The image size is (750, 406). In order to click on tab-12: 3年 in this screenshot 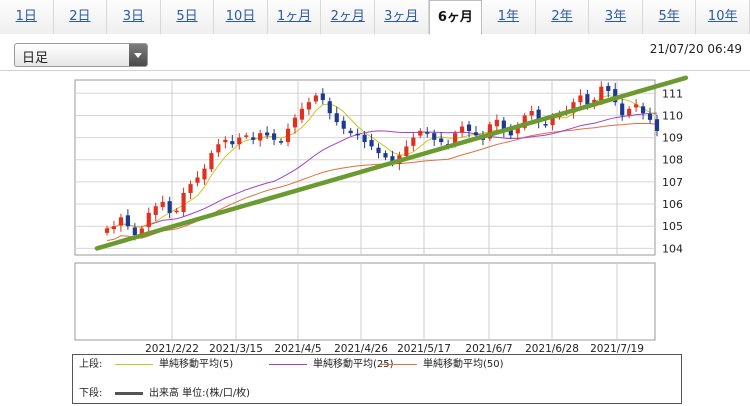, I will do `click(616, 17)`.